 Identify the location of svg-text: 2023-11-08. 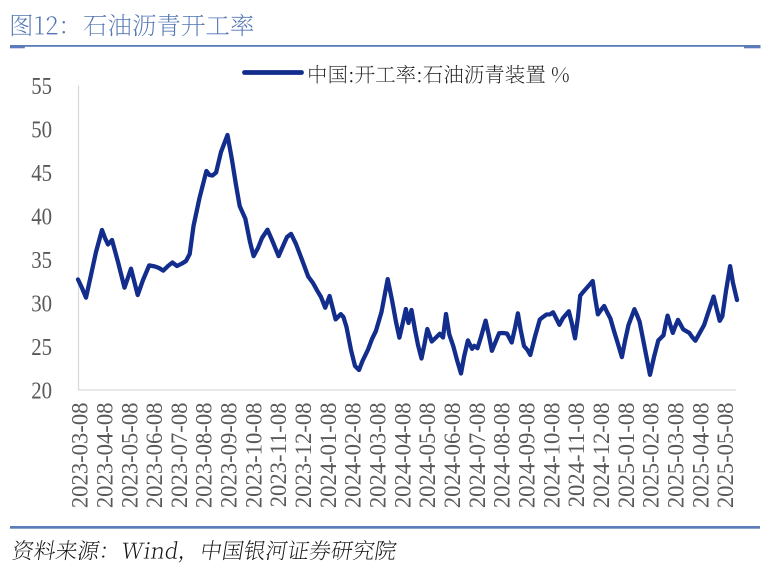
(278, 455).